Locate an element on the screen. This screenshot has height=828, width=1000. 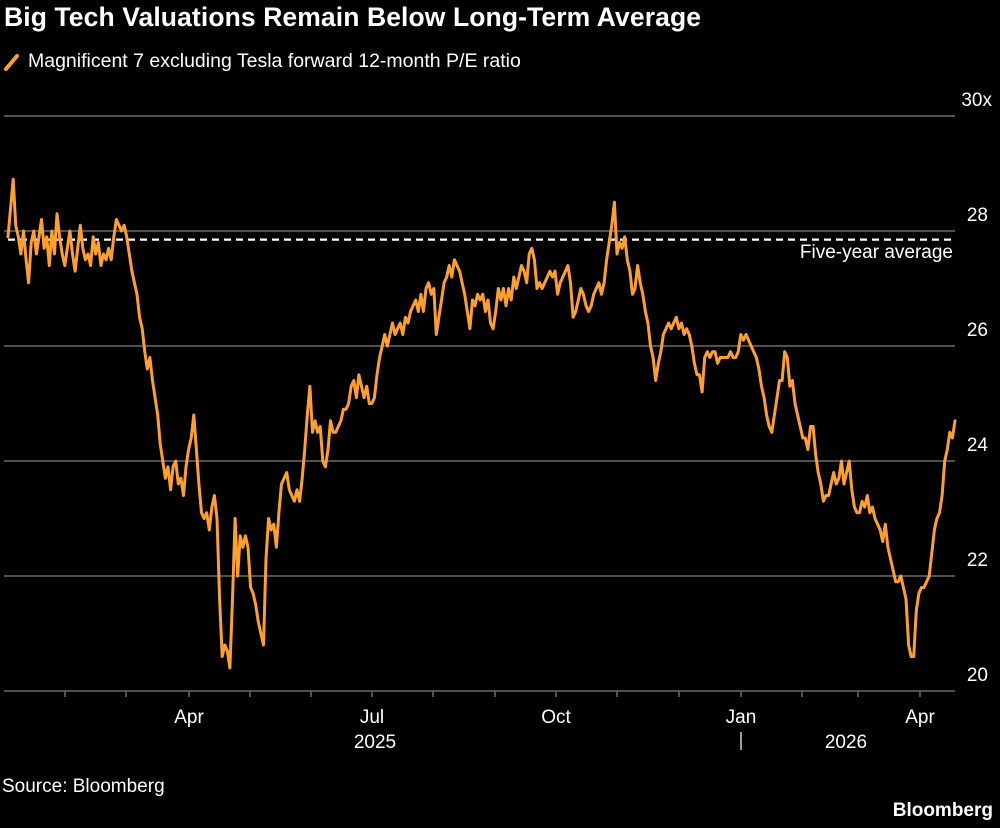
x-tick-label: Jan is located at coordinates (741, 717).